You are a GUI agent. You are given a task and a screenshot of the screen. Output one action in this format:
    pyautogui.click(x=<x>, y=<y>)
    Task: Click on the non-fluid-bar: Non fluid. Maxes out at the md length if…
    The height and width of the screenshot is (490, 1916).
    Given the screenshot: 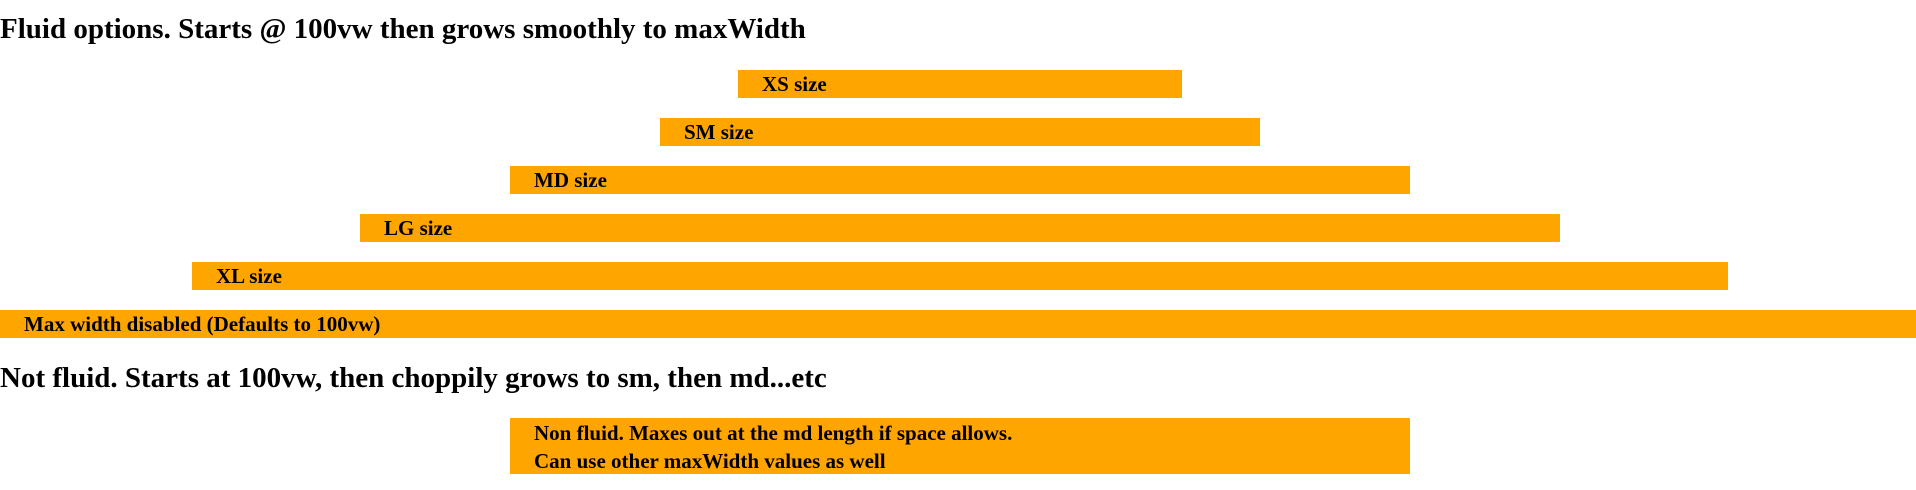 What is the action you would take?
    pyautogui.click(x=960, y=446)
    